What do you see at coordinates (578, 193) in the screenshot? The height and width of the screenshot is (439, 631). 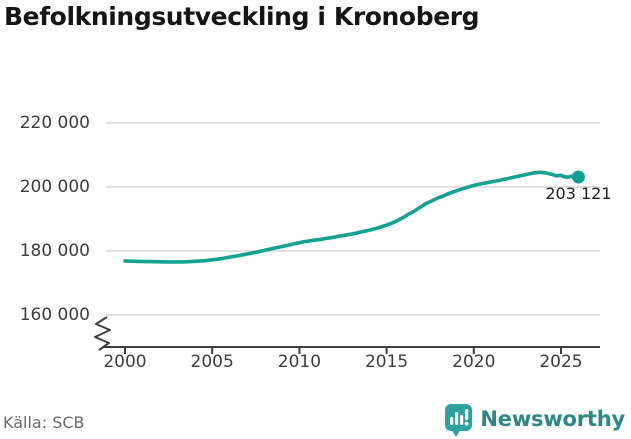 I see `endpoint-value-label: 203 121` at bounding box center [578, 193].